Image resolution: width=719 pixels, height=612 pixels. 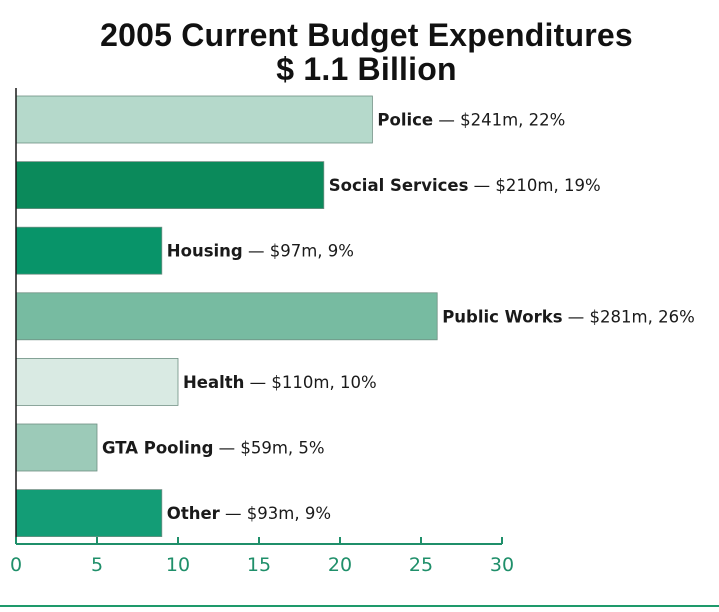 What do you see at coordinates (502, 316) in the screenshot?
I see `bar-label-name: Public Works` at bounding box center [502, 316].